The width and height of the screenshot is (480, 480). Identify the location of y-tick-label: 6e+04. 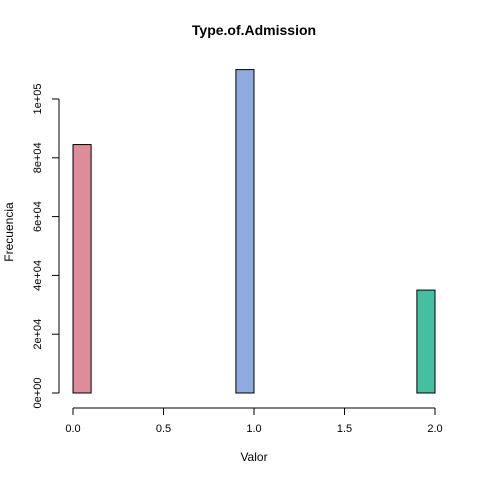
(38, 216).